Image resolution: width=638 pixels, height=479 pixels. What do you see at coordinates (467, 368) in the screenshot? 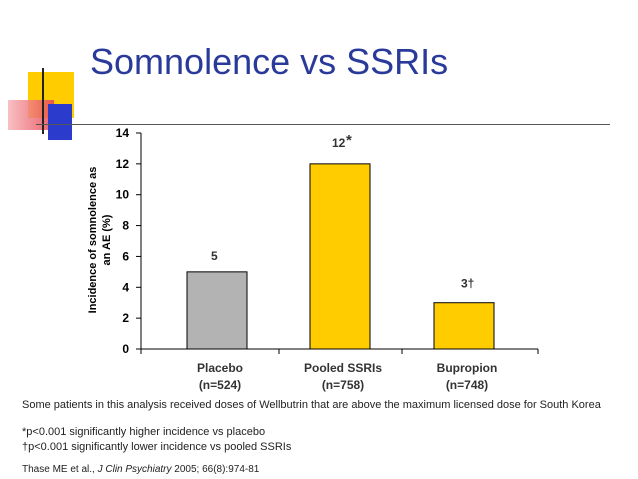
I see `x-tick-label: Bupropion` at bounding box center [467, 368].